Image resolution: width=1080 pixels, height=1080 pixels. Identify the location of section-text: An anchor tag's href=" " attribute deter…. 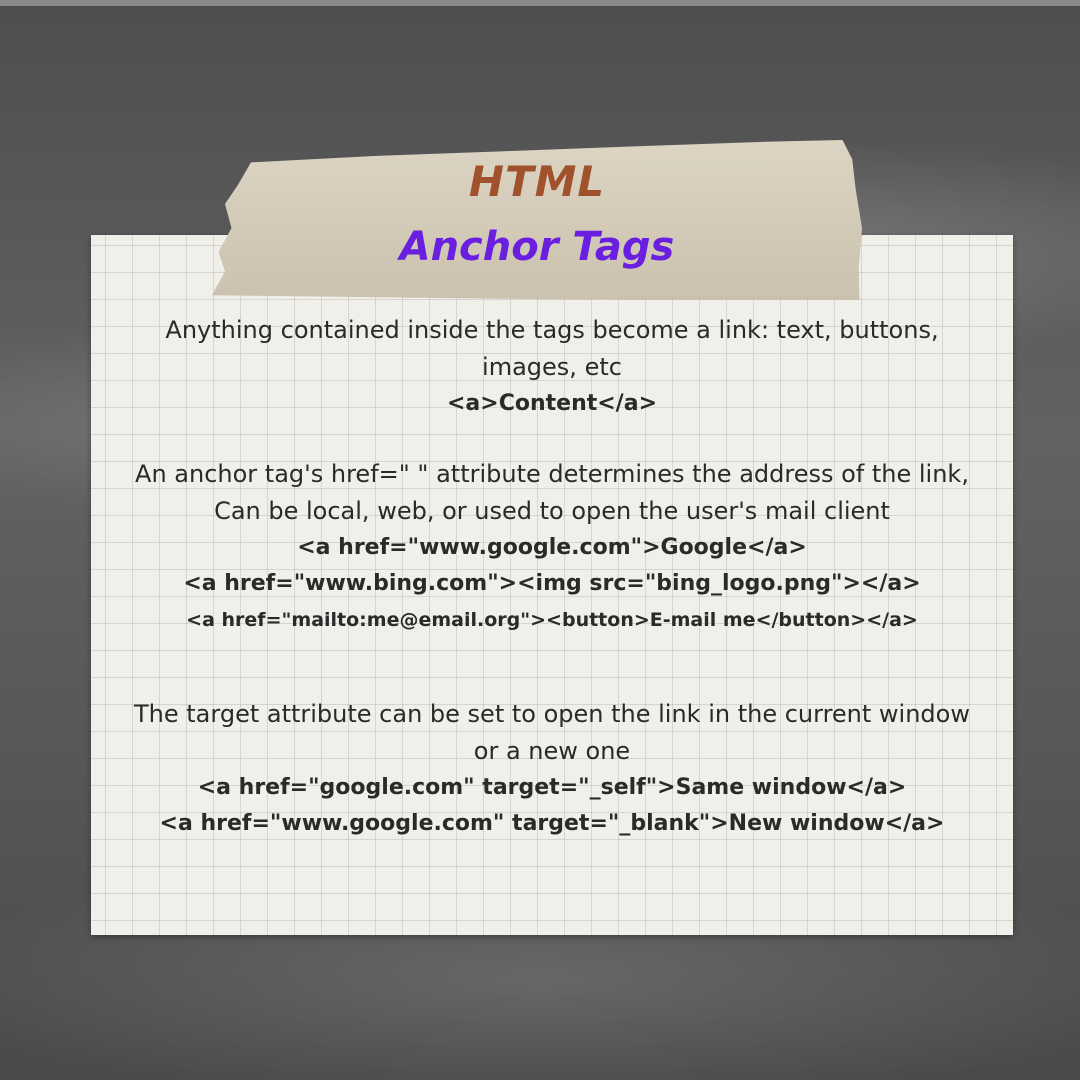
(552, 492).